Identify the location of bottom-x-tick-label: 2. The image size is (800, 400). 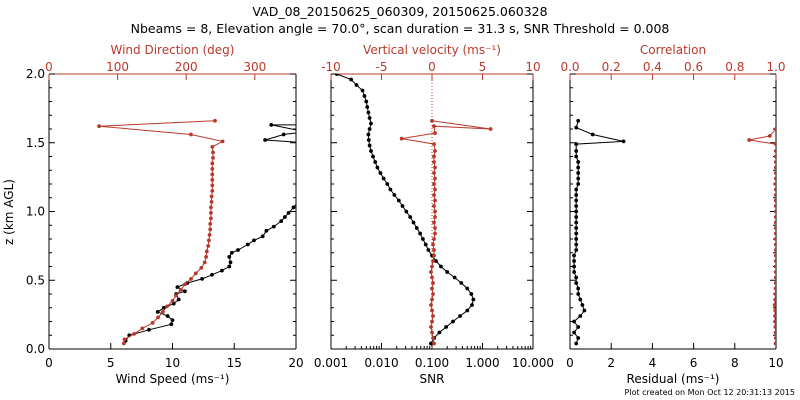
(611, 363).